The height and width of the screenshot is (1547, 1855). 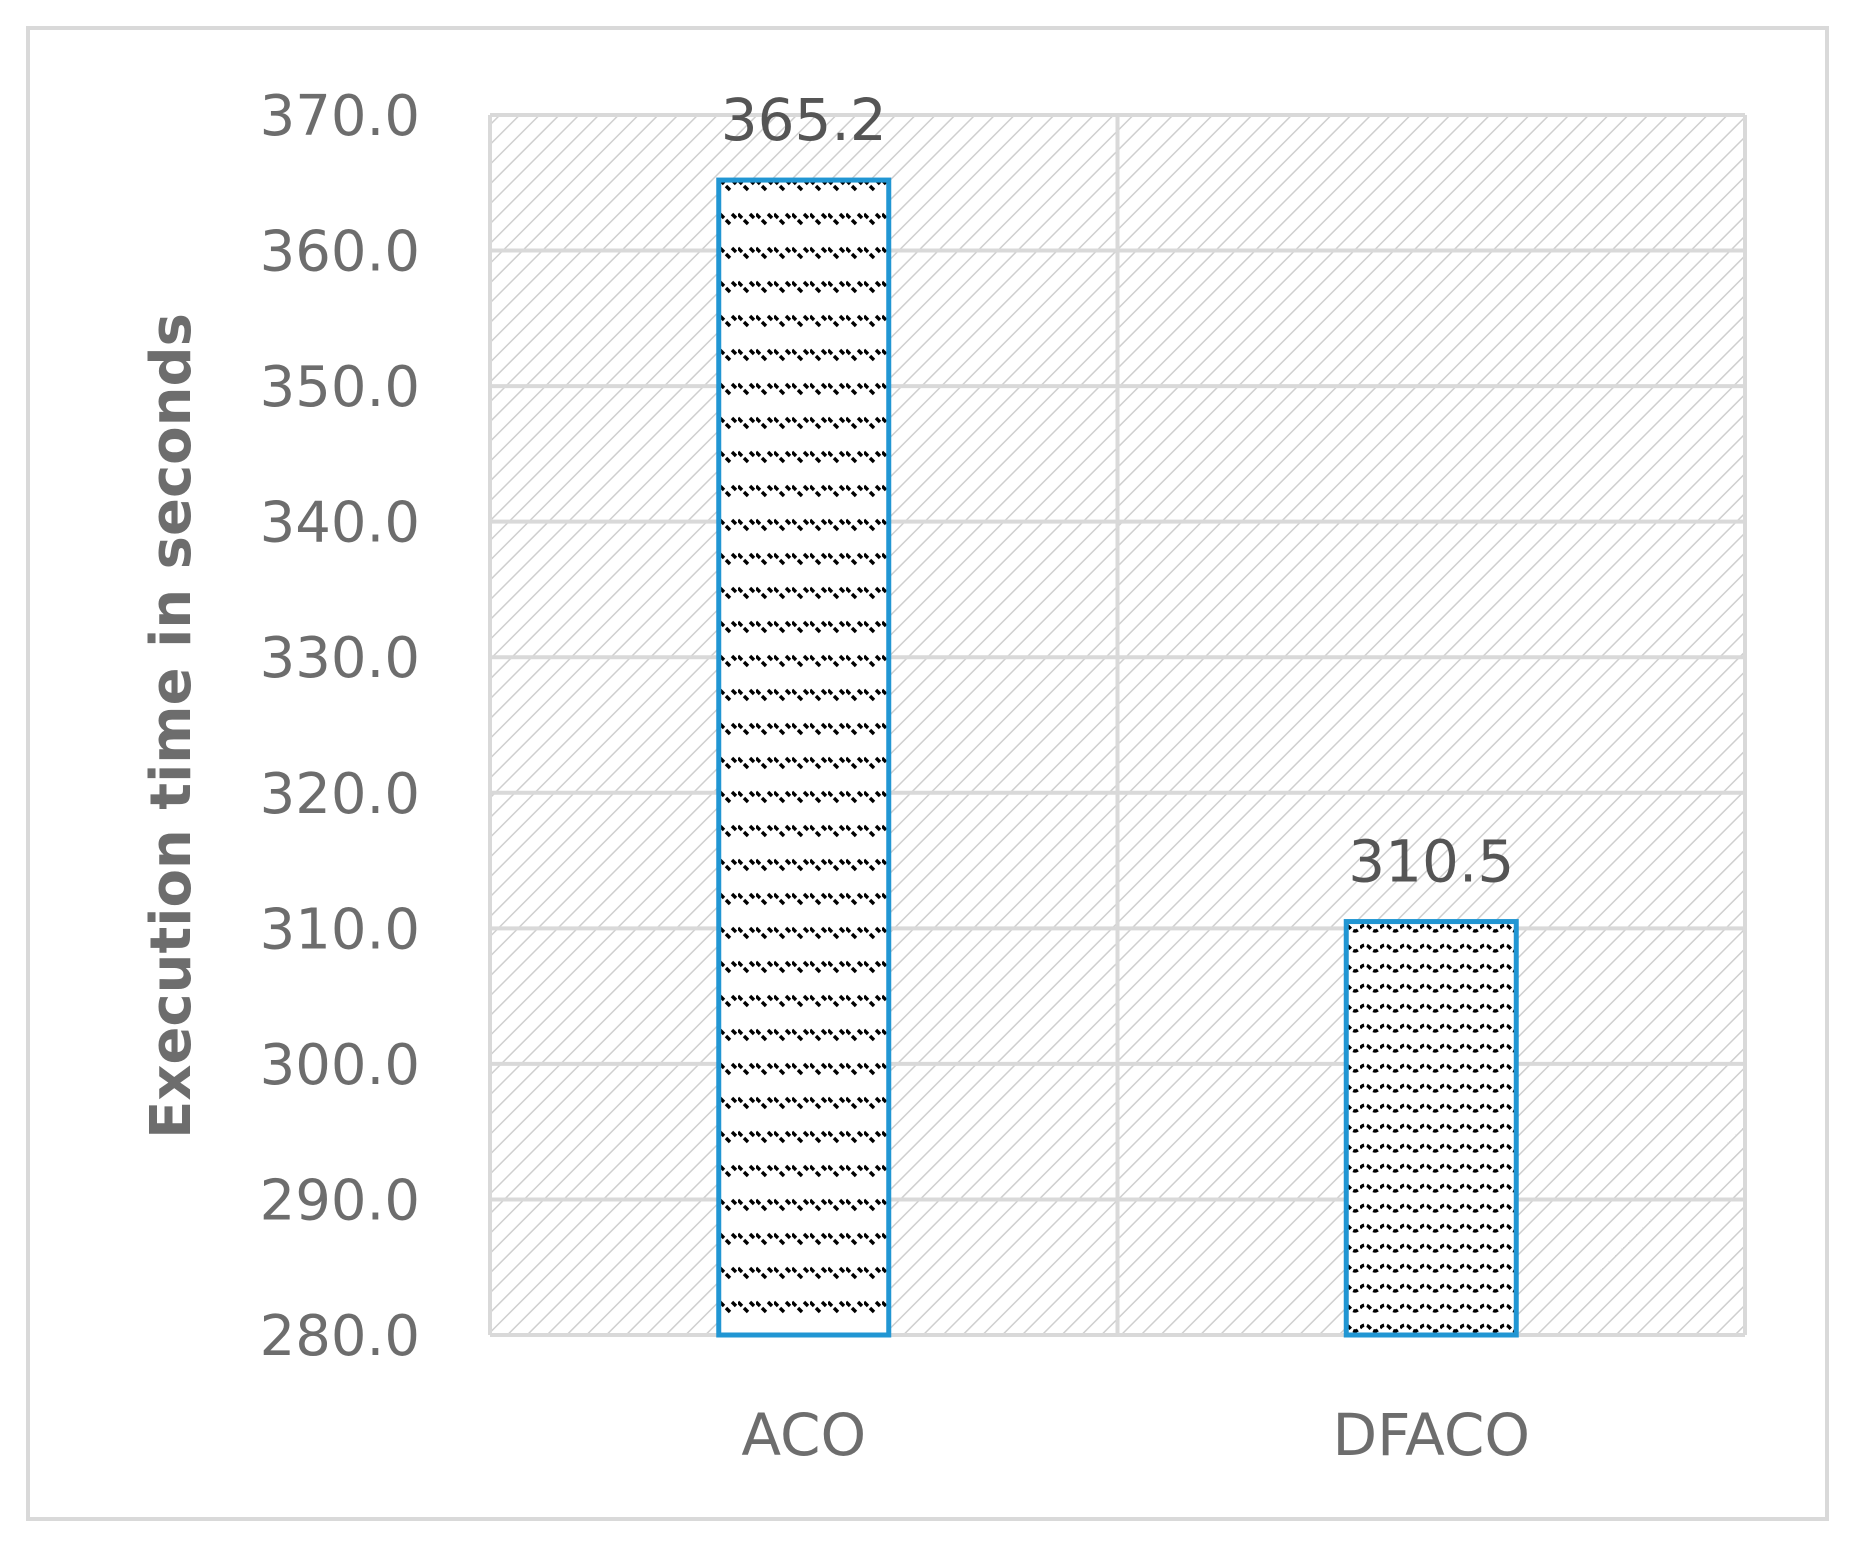 What do you see at coordinates (803, 1435) in the screenshot?
I see `x-tick-label: ACO` at bounding box center [803, 1435].